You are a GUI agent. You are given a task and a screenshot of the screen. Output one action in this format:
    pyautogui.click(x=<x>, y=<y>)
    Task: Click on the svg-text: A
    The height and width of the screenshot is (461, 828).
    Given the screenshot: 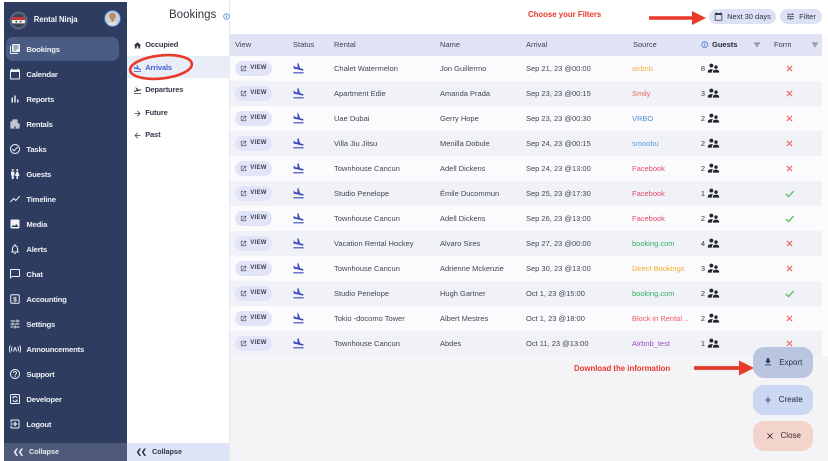 What is the action you would take?
    pyautogui.click(x=15, y=349)
    